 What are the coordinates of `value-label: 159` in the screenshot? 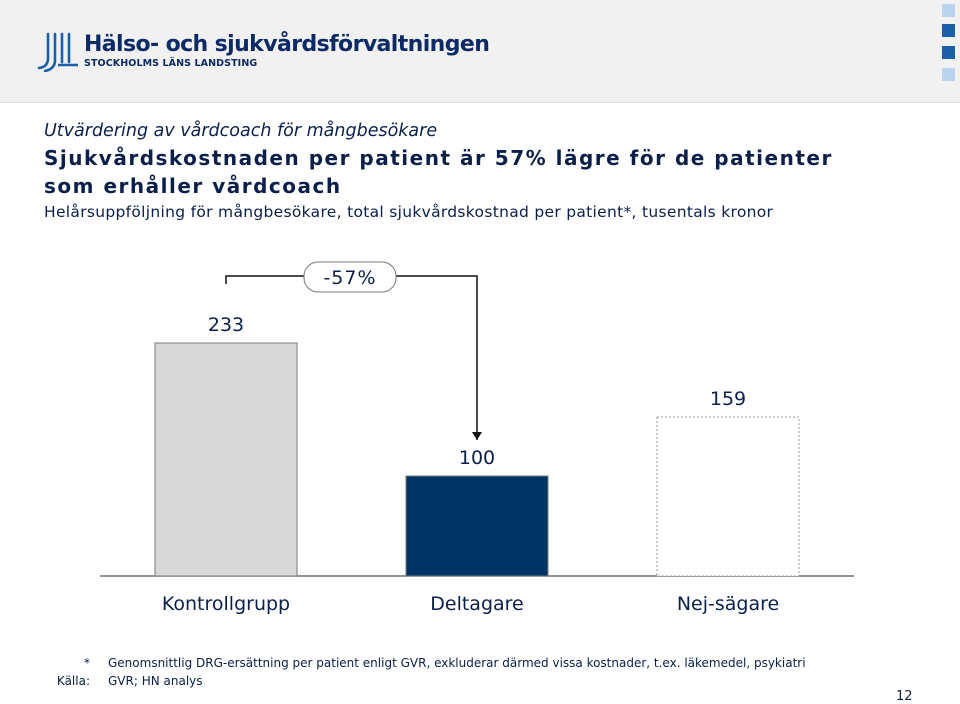 It's located at (728, 399).